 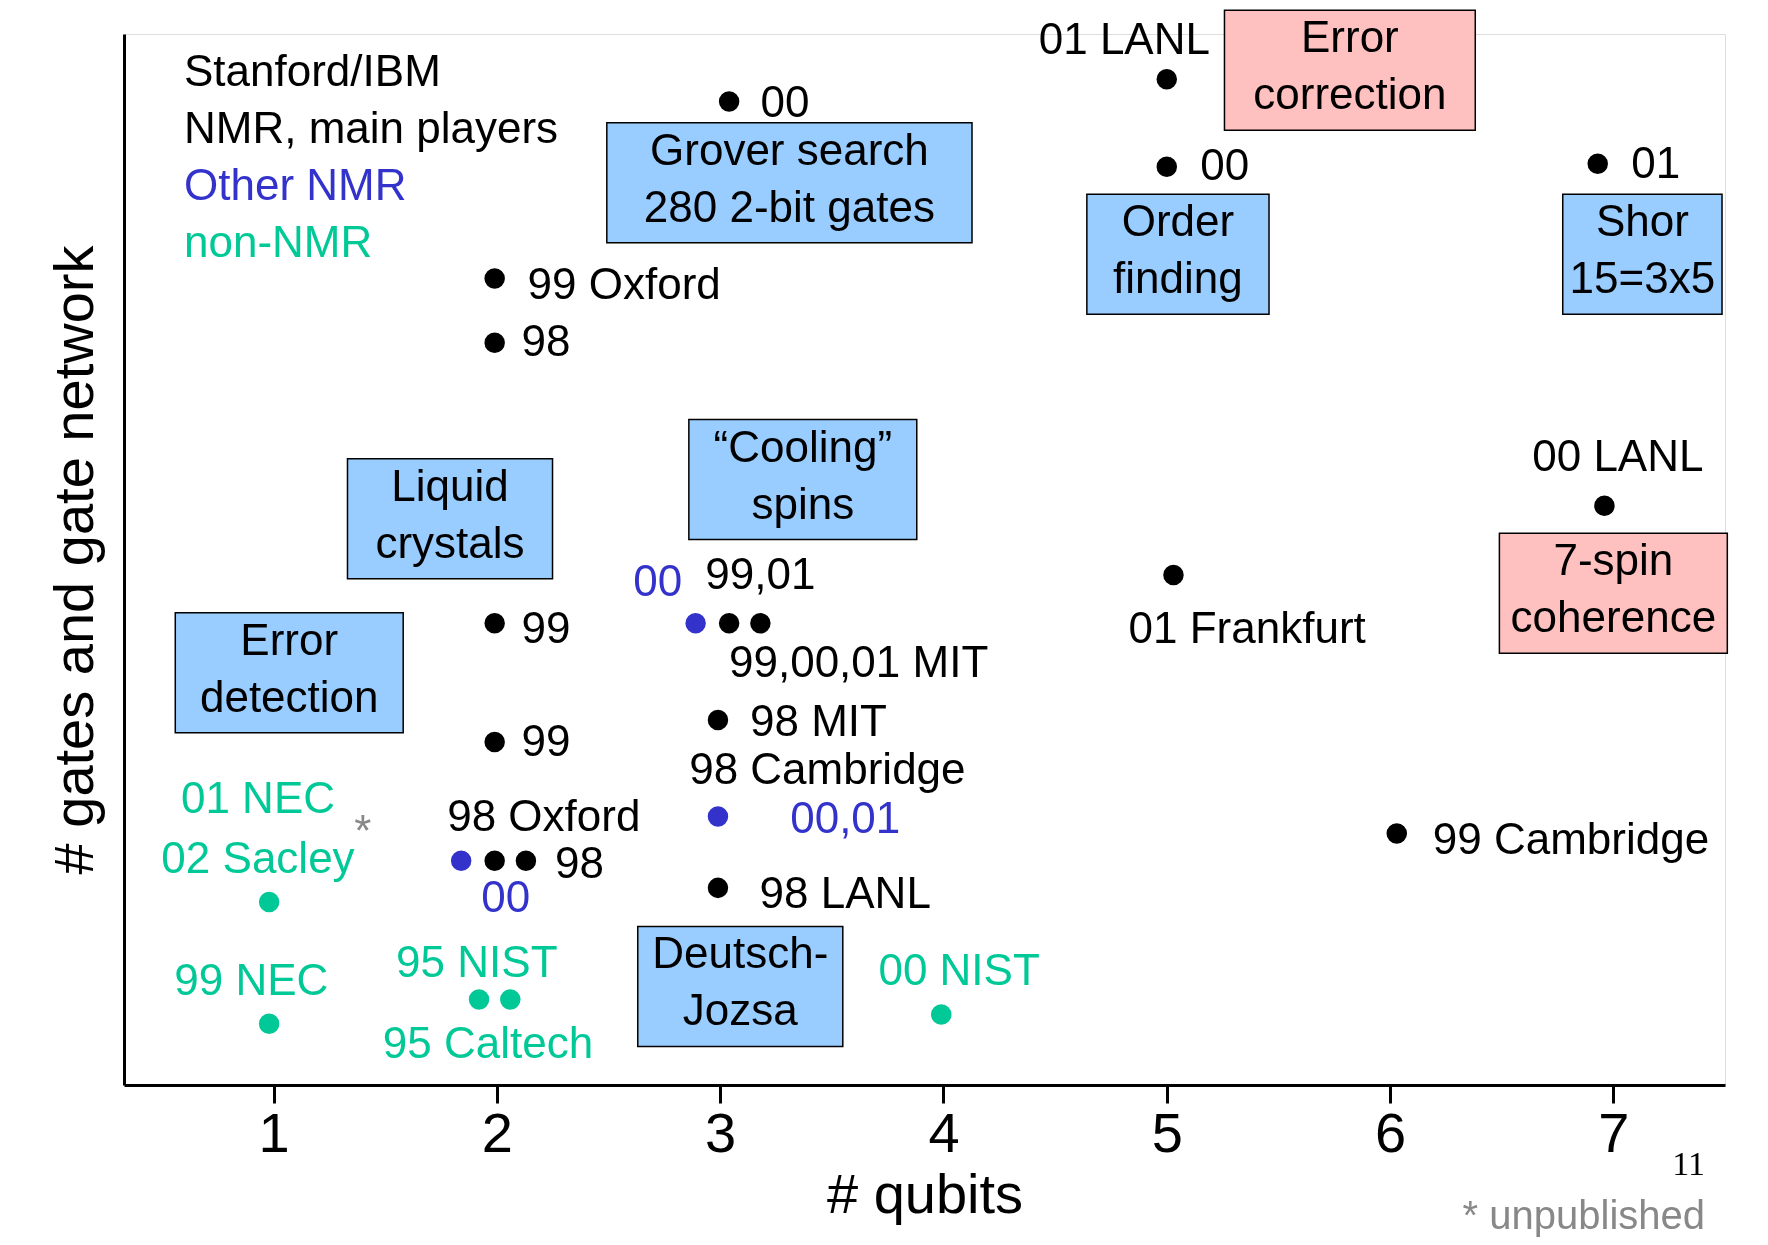 I want to click on text: 11, so click(x=1688, y=1163).